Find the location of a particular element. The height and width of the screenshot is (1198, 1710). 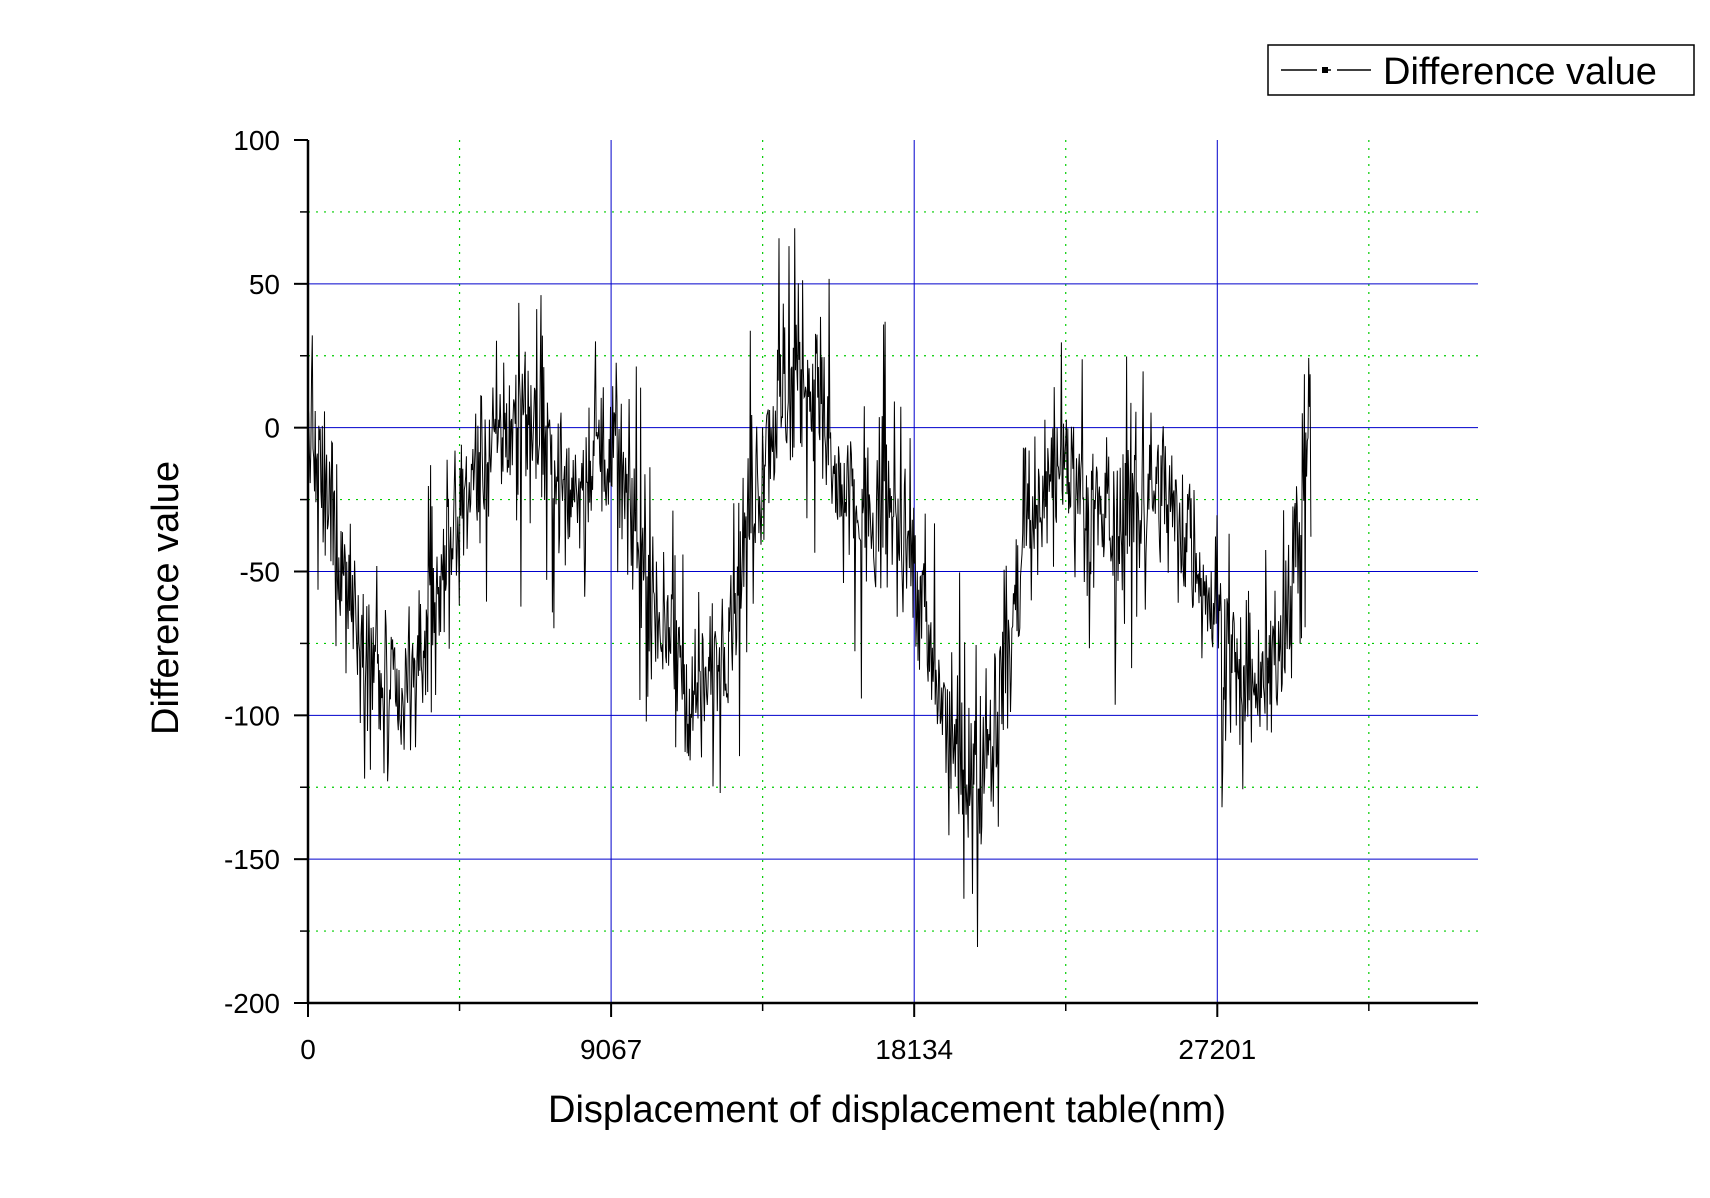

y-tick-labels: -200 -150 -100 -50 0 50 100 is located at coordinates (252, 572).